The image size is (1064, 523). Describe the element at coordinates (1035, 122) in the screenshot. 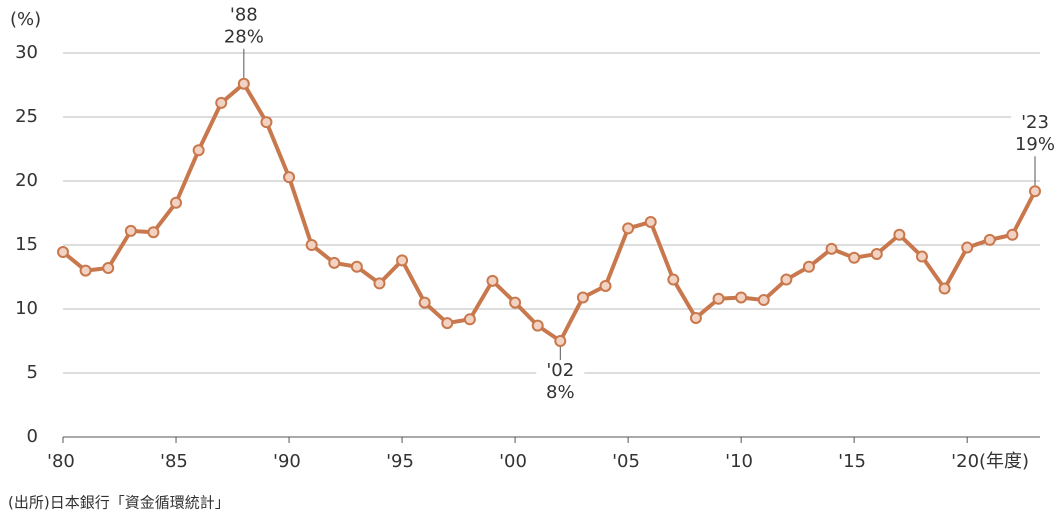

I see `annotation: '23` at that location.